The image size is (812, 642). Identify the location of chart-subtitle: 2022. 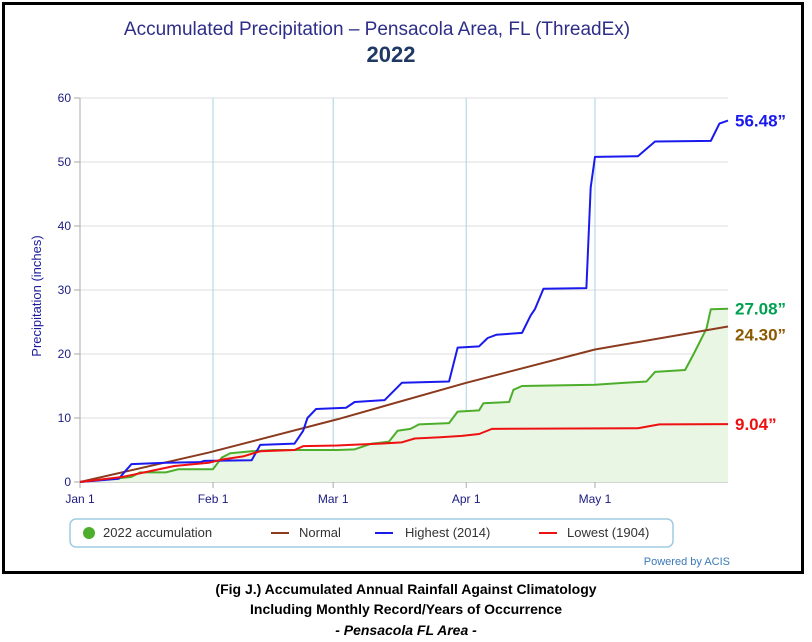
(391, 54).